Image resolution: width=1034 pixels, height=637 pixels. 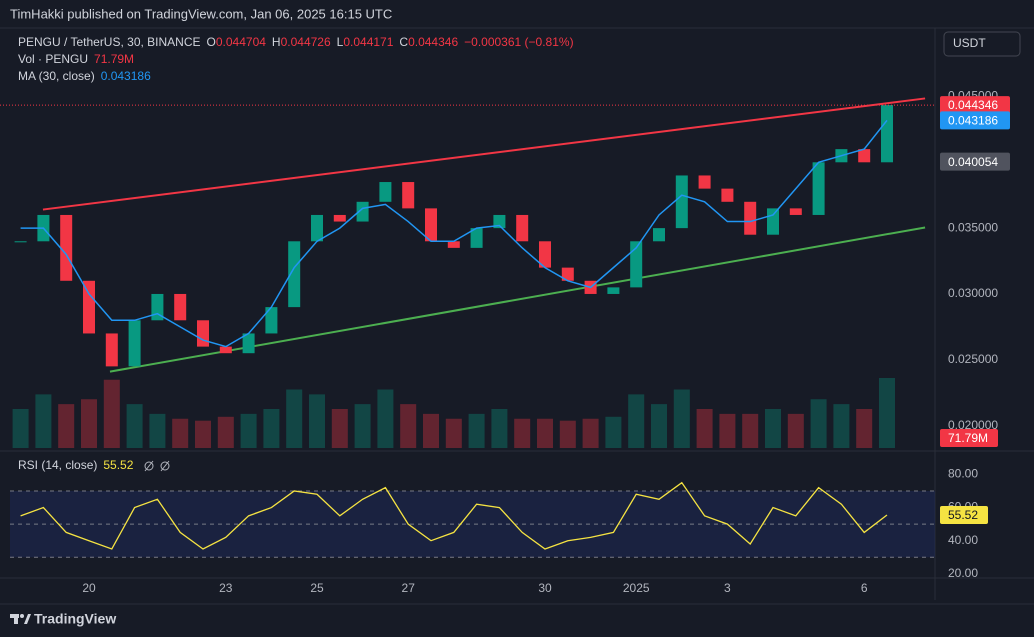 I want to click on currency-button, so click(x=982, y=44).